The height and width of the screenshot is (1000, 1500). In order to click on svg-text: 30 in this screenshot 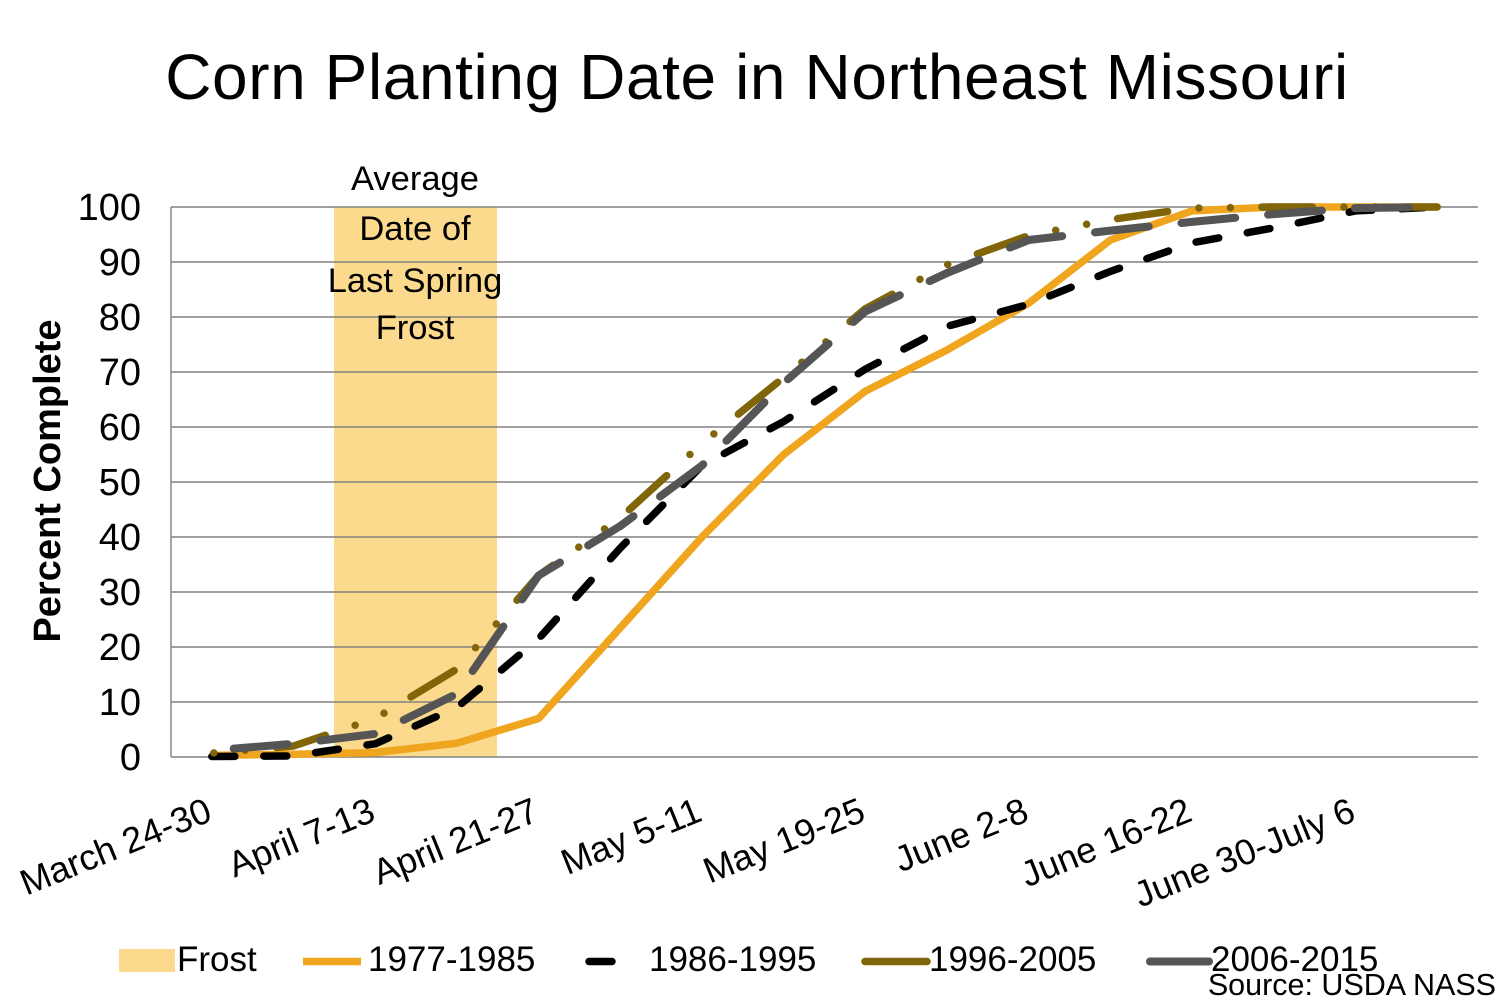, I will do `click(120, 593)`.